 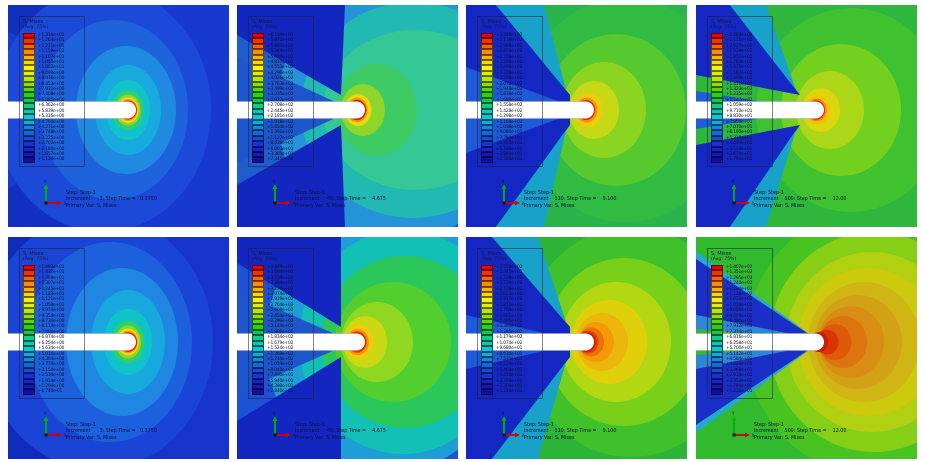 I want to click on legend-value: +1.601e+02, so click(x=509, y=316).